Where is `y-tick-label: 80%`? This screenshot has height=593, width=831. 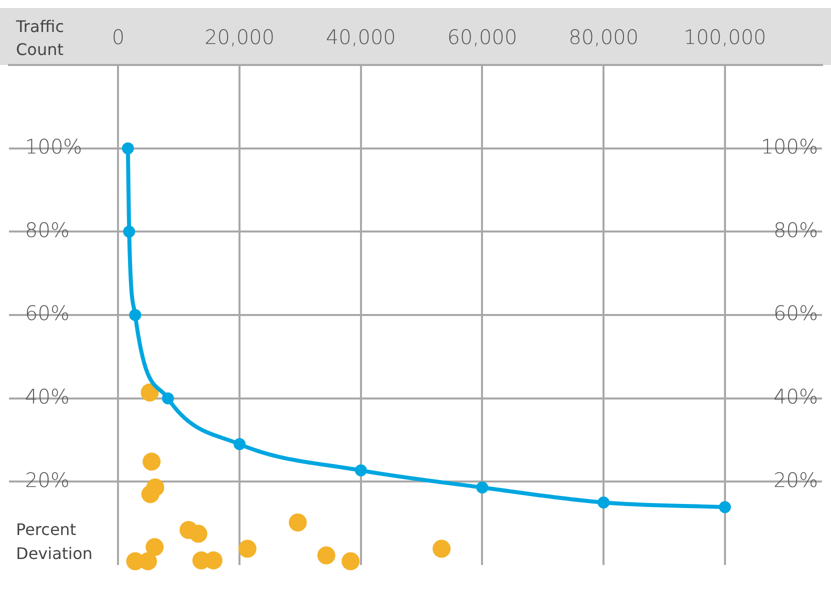 y-tick-label: 80% is located at coordinates (47, 230).